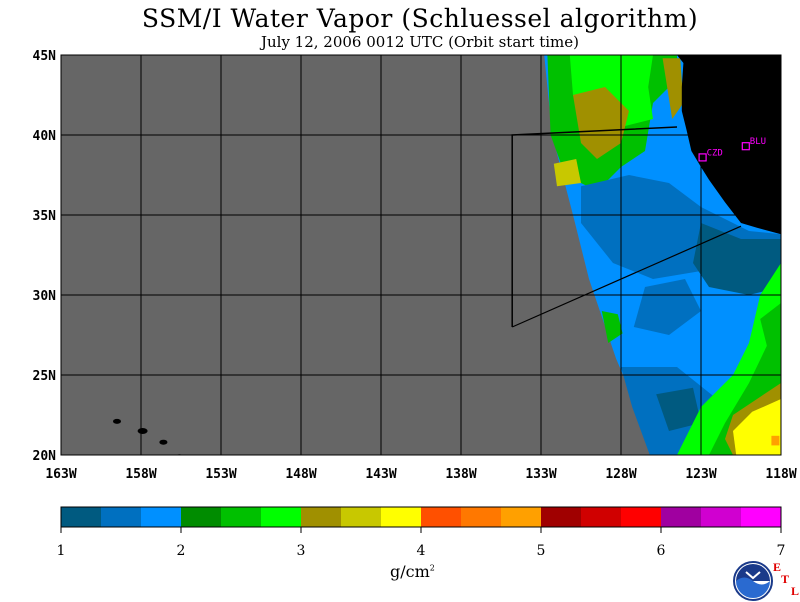  I want to click on colorbar-tick-label: 1, so click(61, 551).